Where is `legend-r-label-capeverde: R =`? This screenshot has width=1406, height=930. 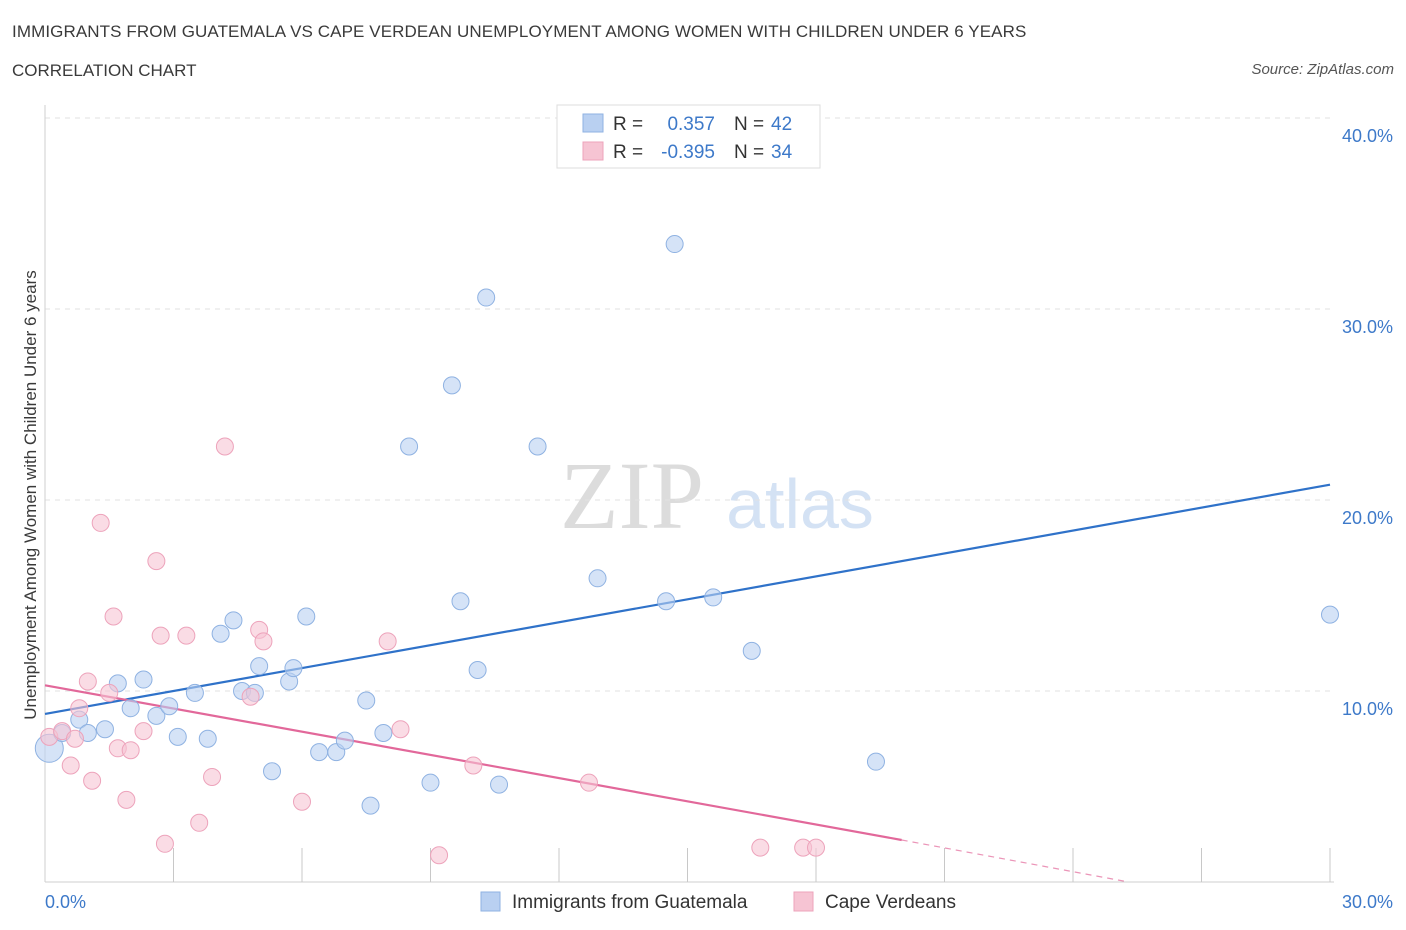 legend-r-label-capeverde: R = is located at coordinates (628, 152).